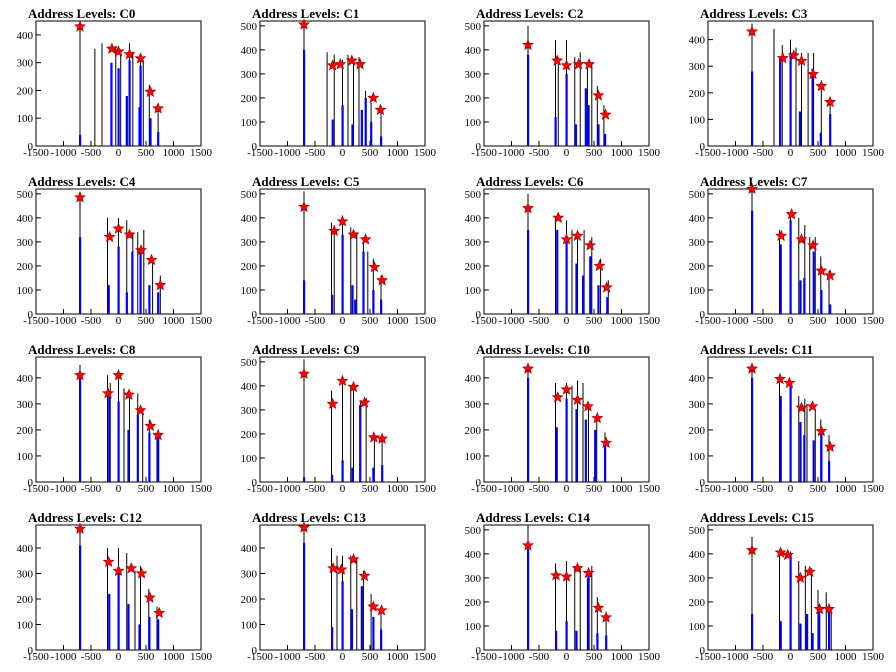 This screenshot has height=672, width=896. I want to click on chart-title: Address Levels: C4, so click(82, 181).